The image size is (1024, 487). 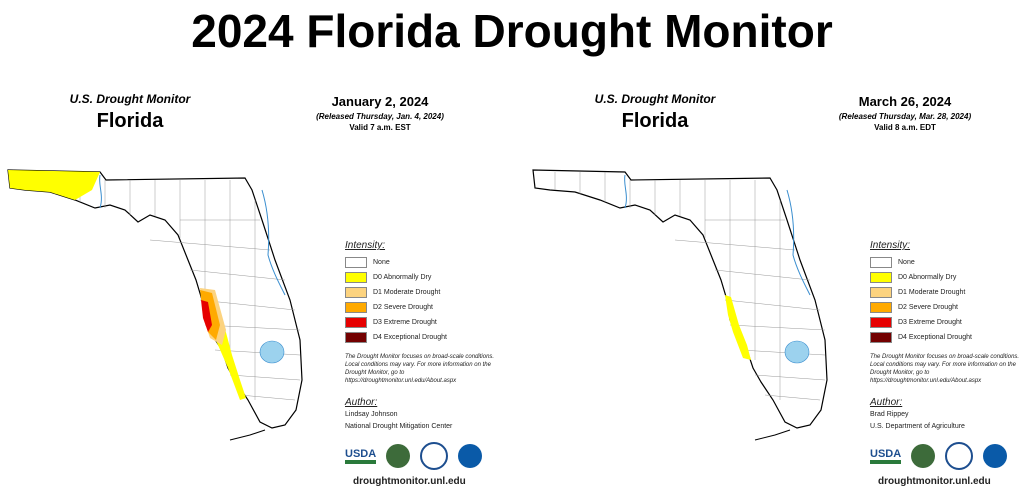 I want to click on release-date: (Released Thursday, Jan. 4, 2024), so click(x=380, y=116).